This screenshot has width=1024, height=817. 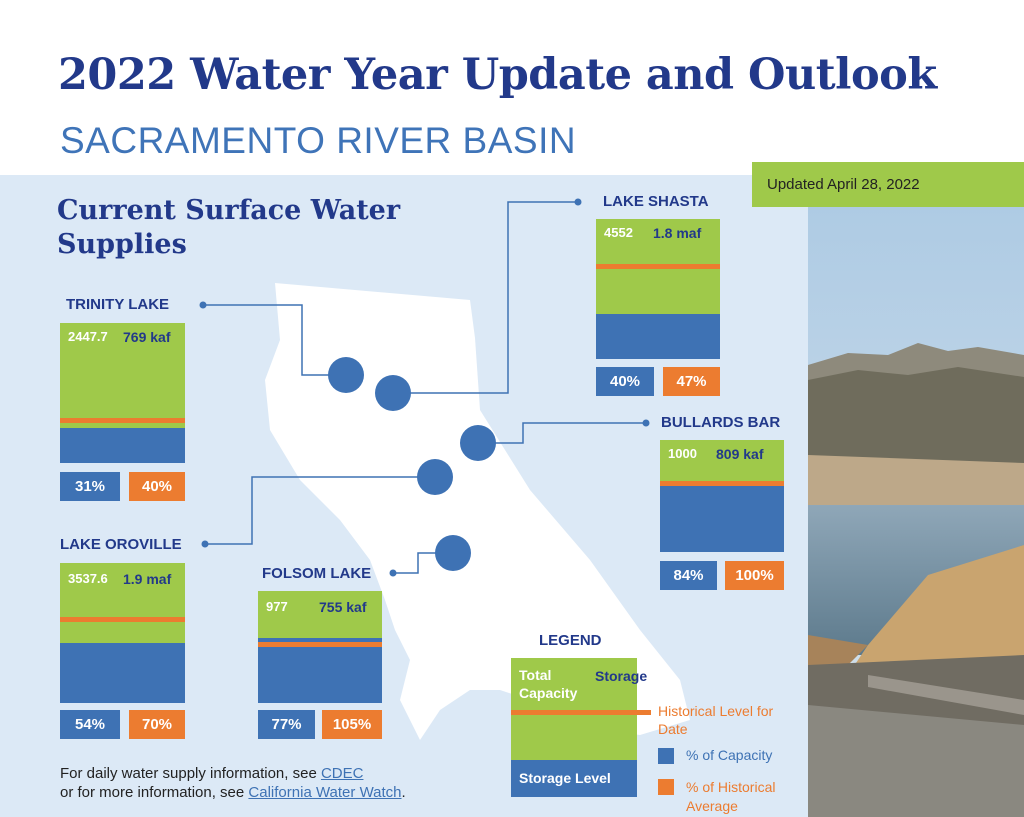 What do you see at coordinates (122, 393) in the screenshot?
I see `trinity-bar: 2447.7 769 kaf` at bounding box center [122, 393].